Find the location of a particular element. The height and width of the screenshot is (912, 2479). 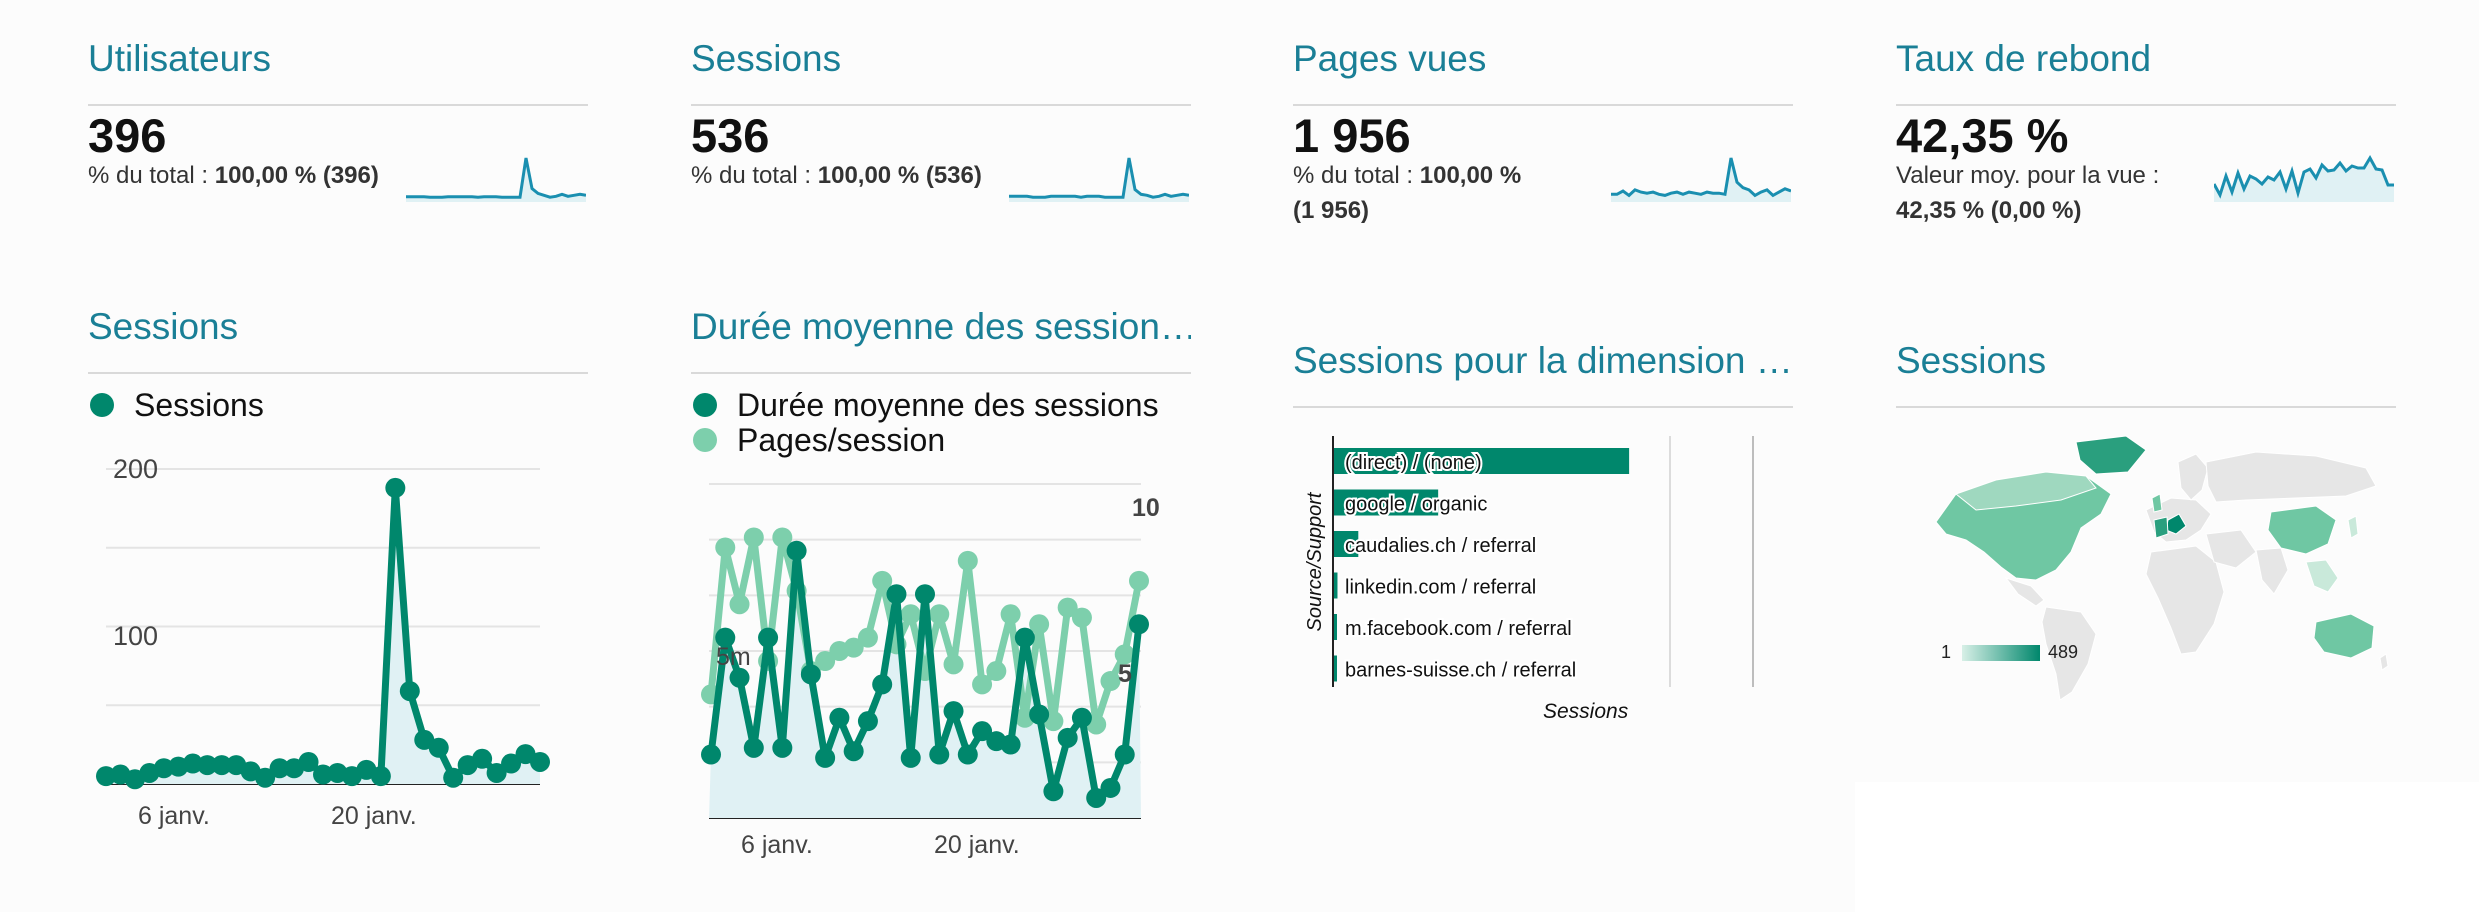

legend-label: Durée moyenne des sessions is located at coordinates (948, 405).